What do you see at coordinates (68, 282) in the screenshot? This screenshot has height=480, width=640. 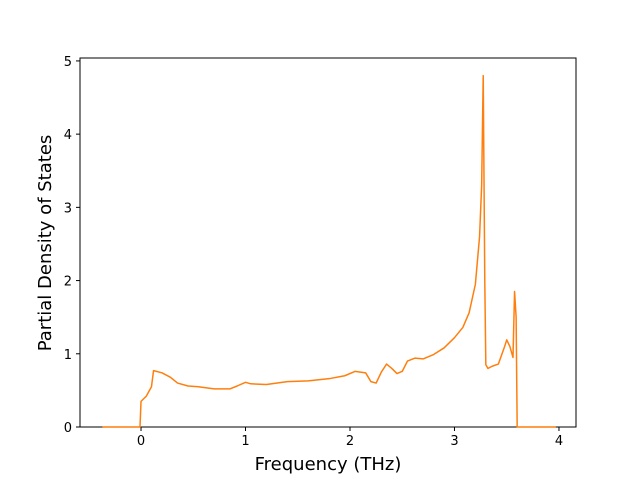 I see `y-tick-label: 2` at bounding box center [68, 282].